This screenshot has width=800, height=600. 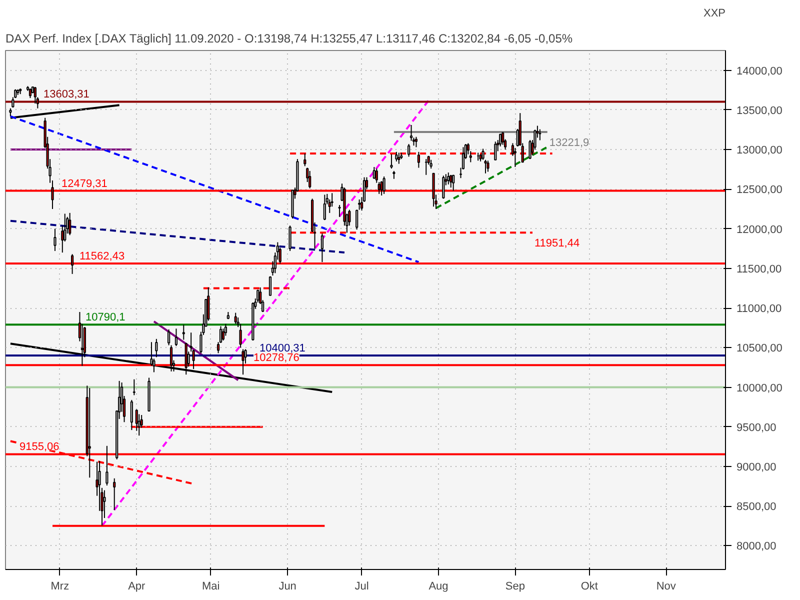 I want to click on ref-line-label: 13603,31, so click(x=67, y=94).